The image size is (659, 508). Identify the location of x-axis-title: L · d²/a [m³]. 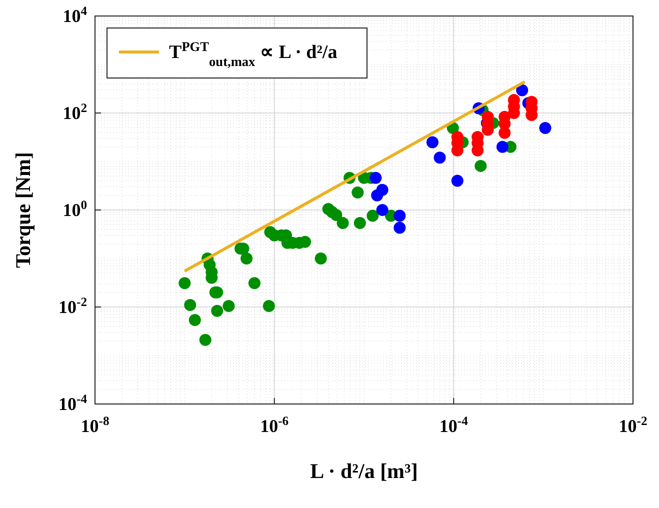
(364, 471).